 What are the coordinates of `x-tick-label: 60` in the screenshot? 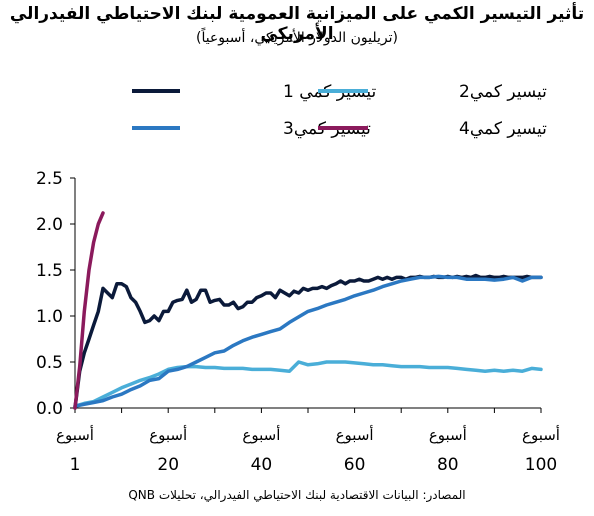 It's located at (355, 465).